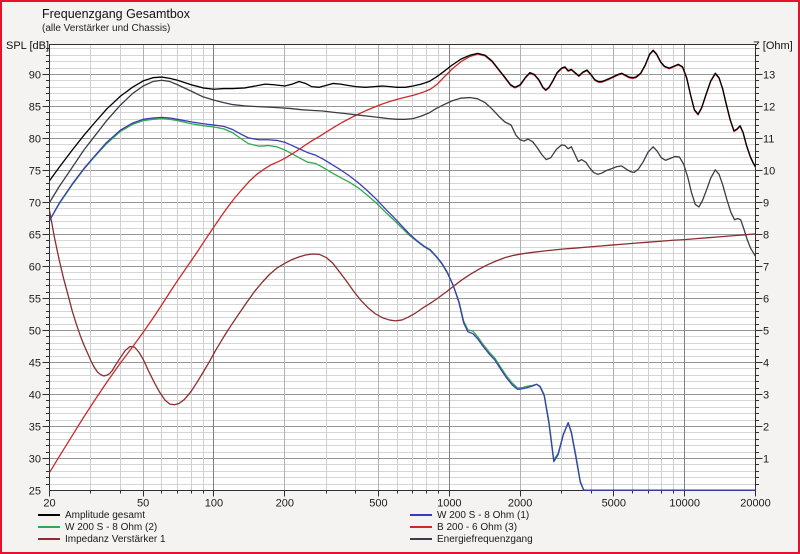  What do you see at coordinates (35, 332) in the screenshot?
I see `left-axis-tick-label: 50` at bounding box center [35, 332].